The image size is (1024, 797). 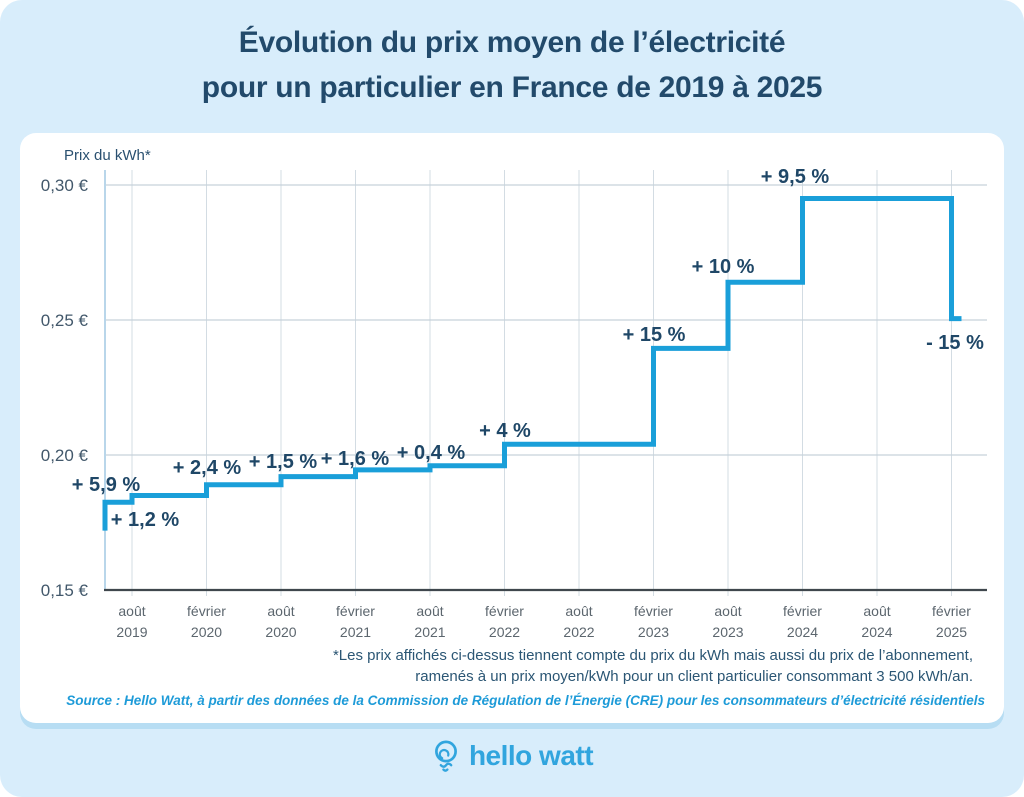 I want to click on x-tick-label: février 2023, so click(x=653, y=621).